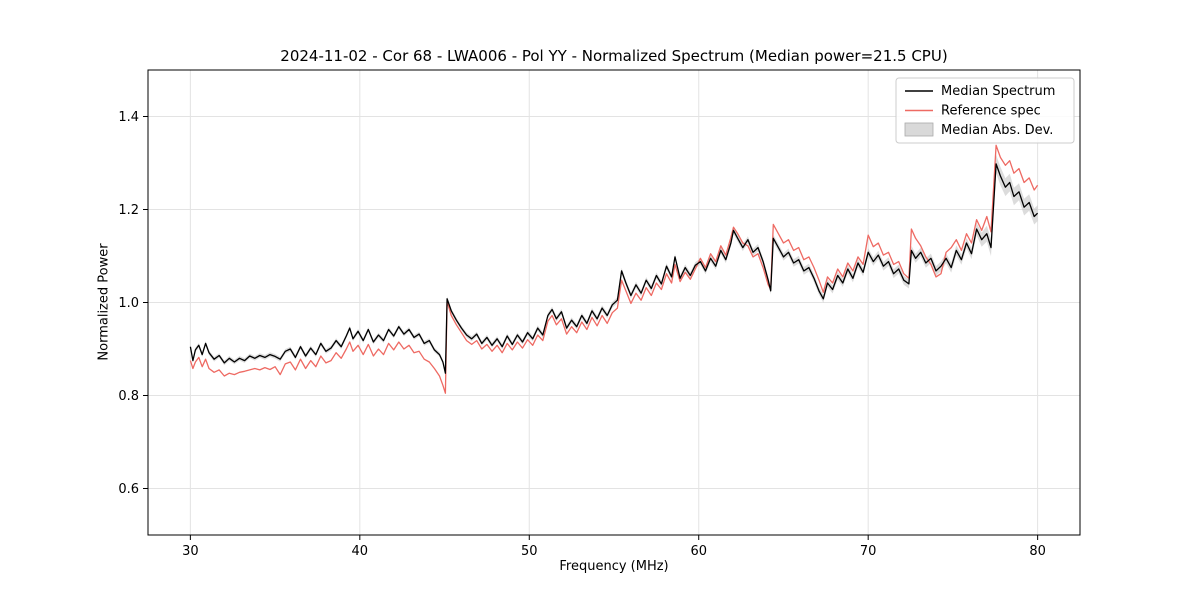 The height and width of the screenshot is (600, 1200). I want to click on x-tick-label: 70, so click(868, 551).